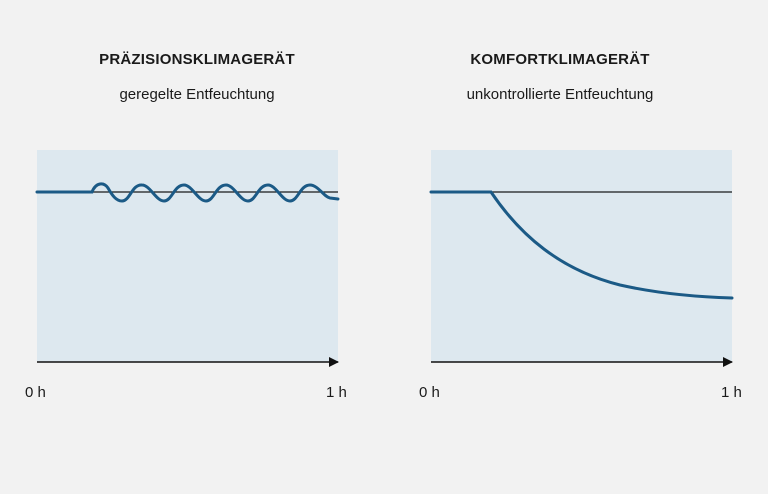 This screenshot has width=768, height=494. Describe the element at coordinates (560, 94) in the screenshot. I see `right-panel-subtitle: unkontrollierte Entfeuchtung` at that location.